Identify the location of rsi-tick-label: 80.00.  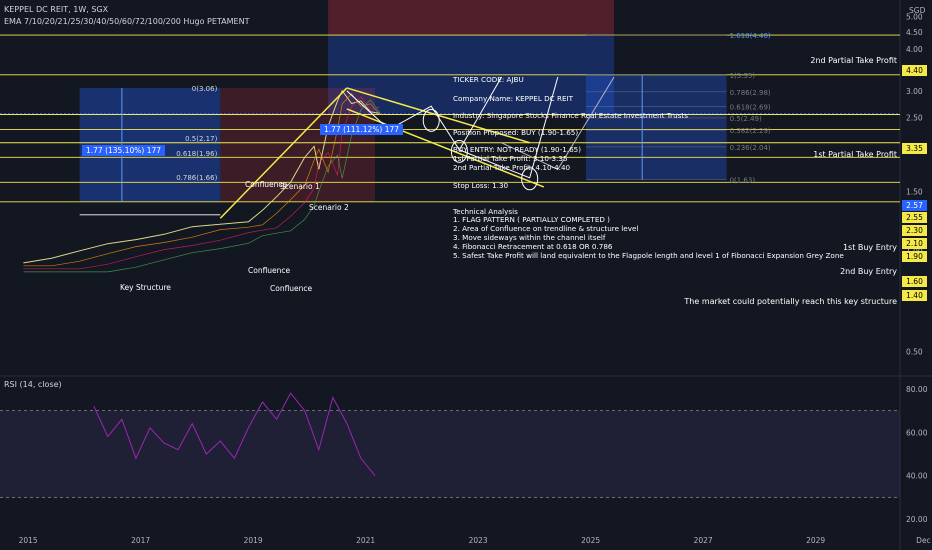
(917, 389).